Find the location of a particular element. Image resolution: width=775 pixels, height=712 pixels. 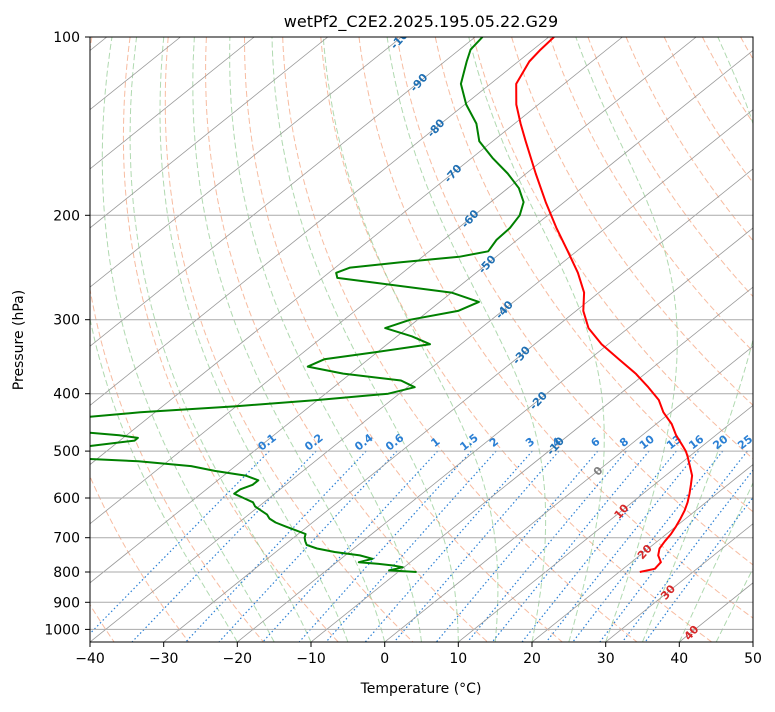

y-tick-label: 600 is located at coordinates (66, 499).